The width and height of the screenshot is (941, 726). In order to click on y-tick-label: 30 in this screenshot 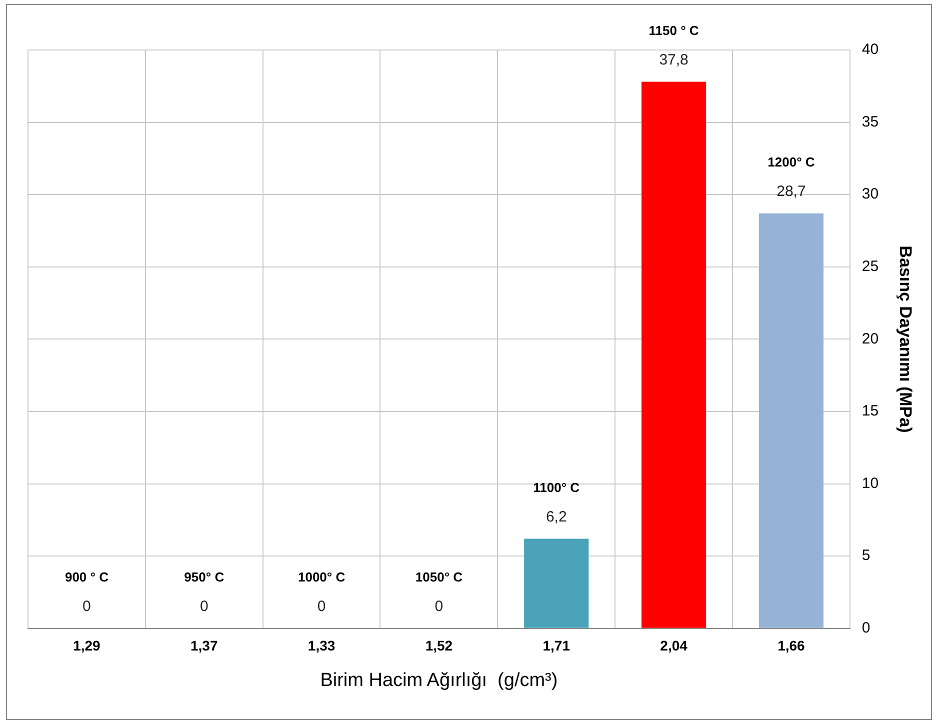, I will do `click(870, 194)`.